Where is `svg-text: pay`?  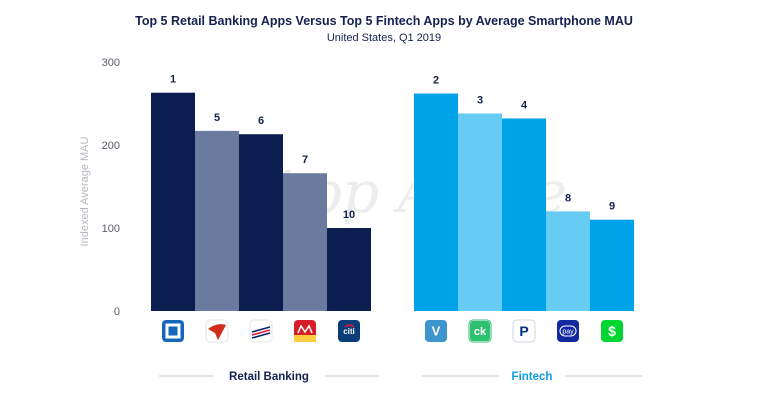 svg-text: pay is located at coordinates (568, 332).